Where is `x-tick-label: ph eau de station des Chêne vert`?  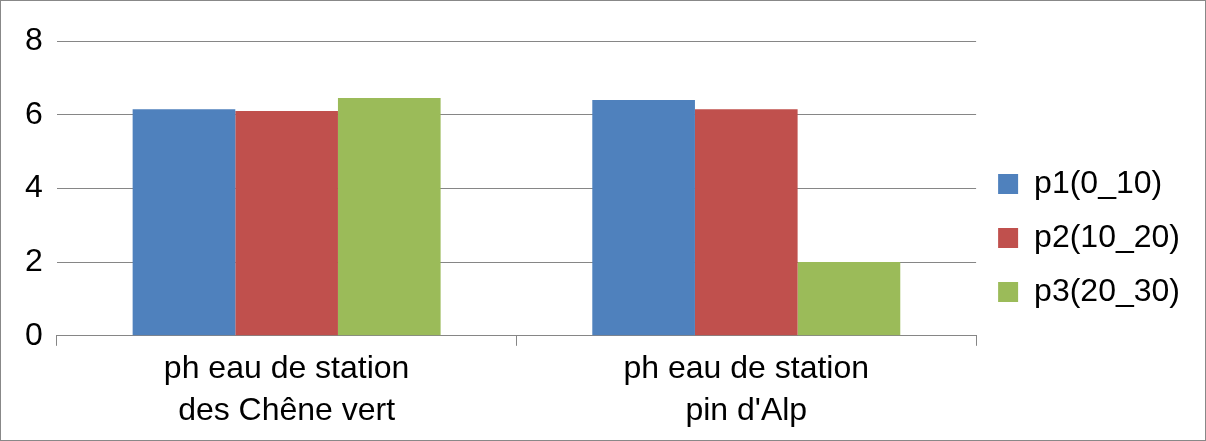 x-tick-label: ph eau de station des Chêne vert is located at coordinates (286, 388).